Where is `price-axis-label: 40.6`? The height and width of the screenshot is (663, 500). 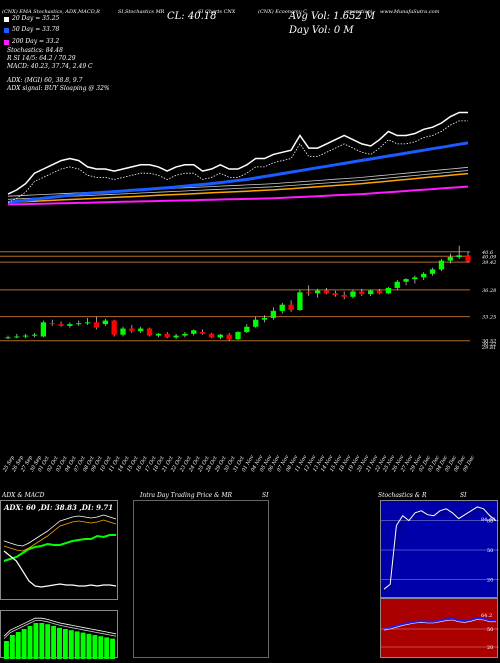 price-axis-label: 40.6 is located at coordinates (487, 253).